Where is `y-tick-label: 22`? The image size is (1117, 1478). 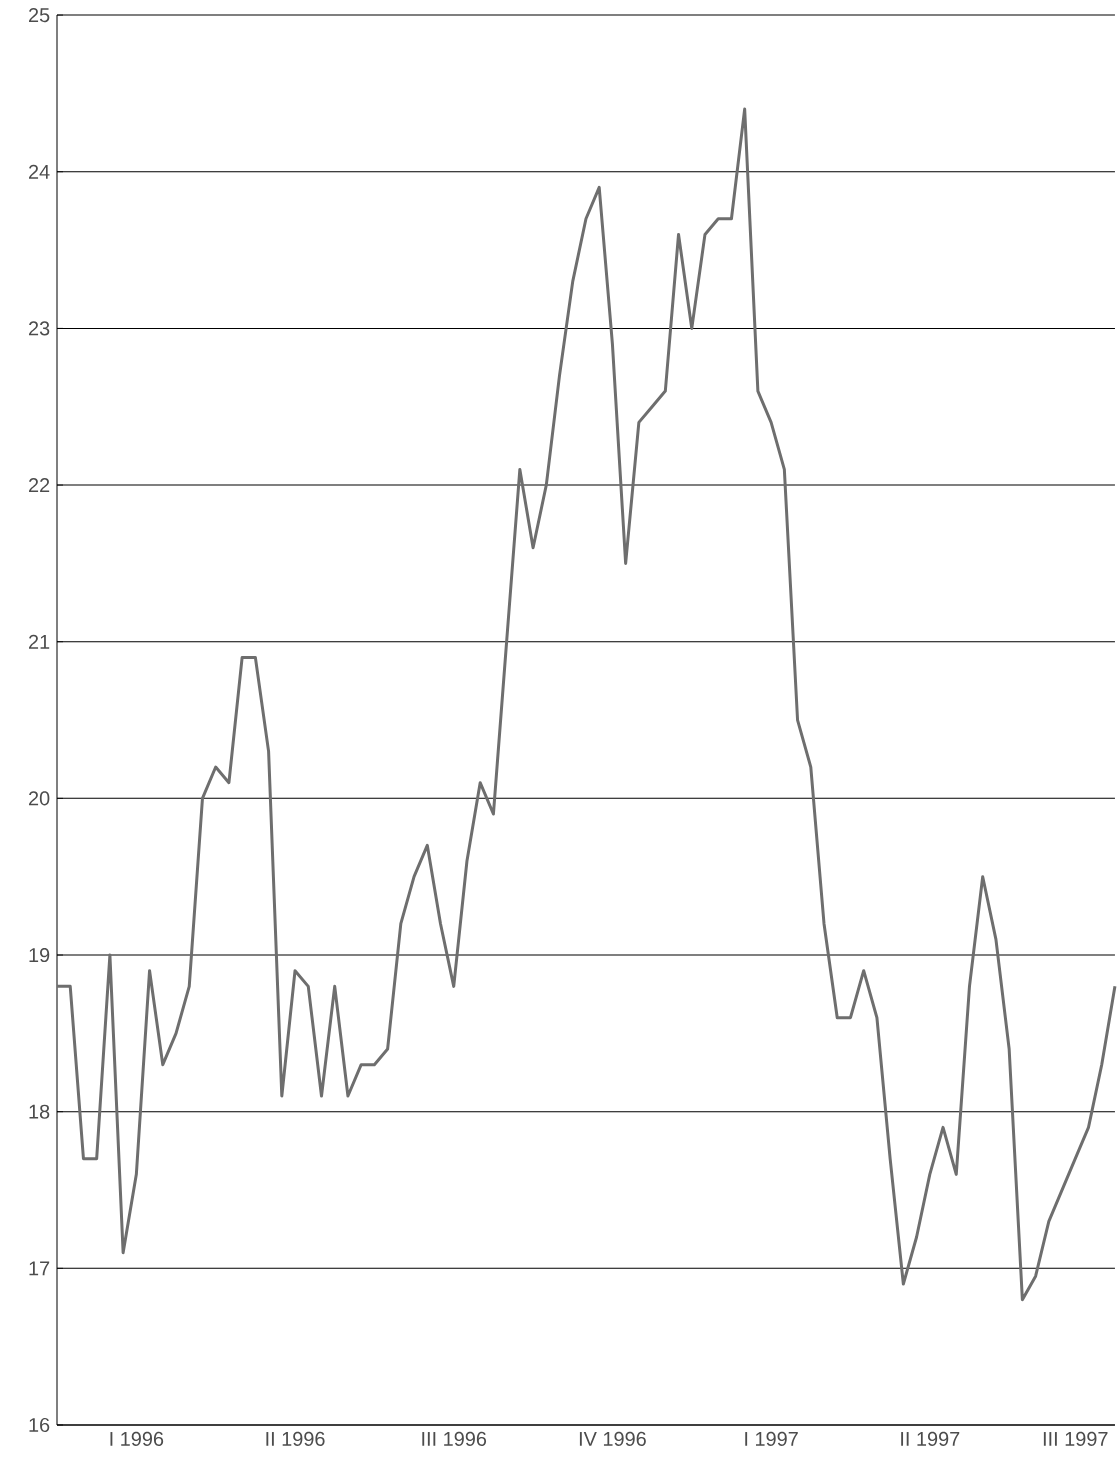
y-tick-label: 22 is located at coordinates (39, 485).